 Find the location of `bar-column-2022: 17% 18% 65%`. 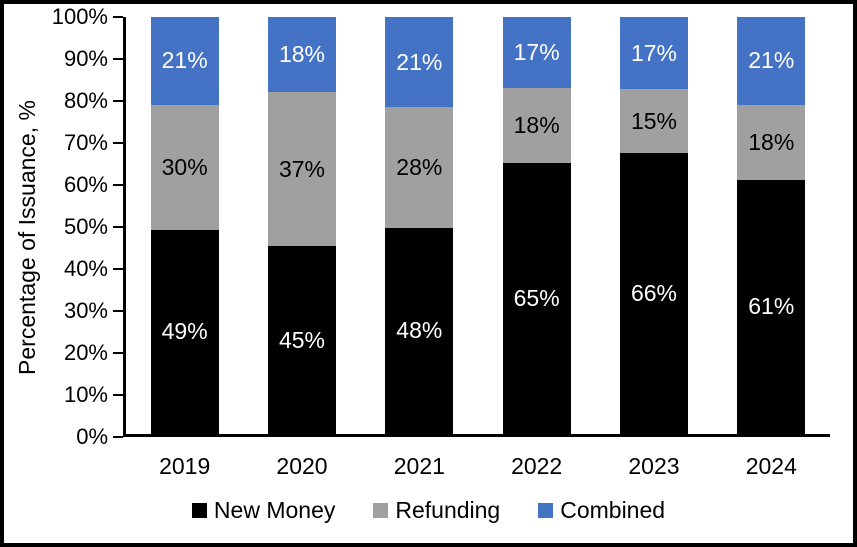

bar-column-2022: 17% 18% 65% is located at coordinates (536, 225).